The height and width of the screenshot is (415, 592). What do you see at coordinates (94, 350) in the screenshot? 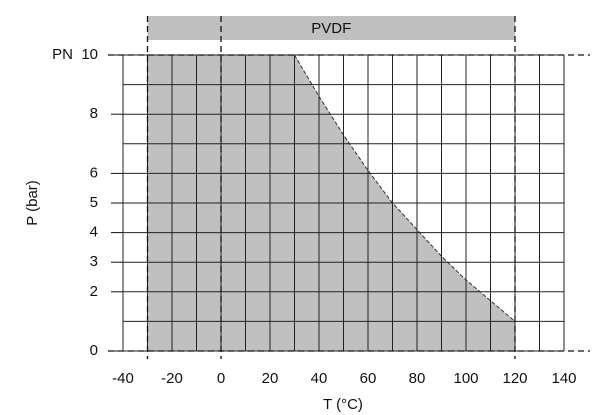
I see `y-tick-label: 0` at bounding box center [94, 350].